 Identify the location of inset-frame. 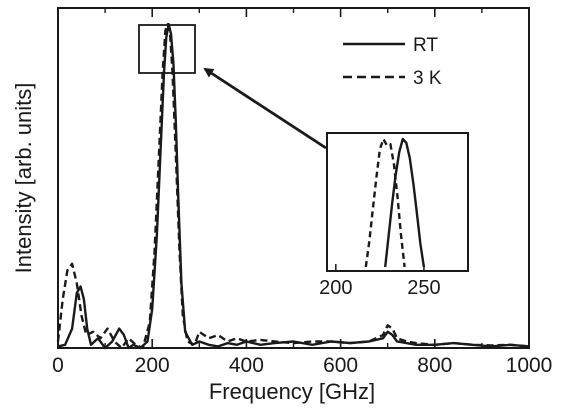
(397, 202).